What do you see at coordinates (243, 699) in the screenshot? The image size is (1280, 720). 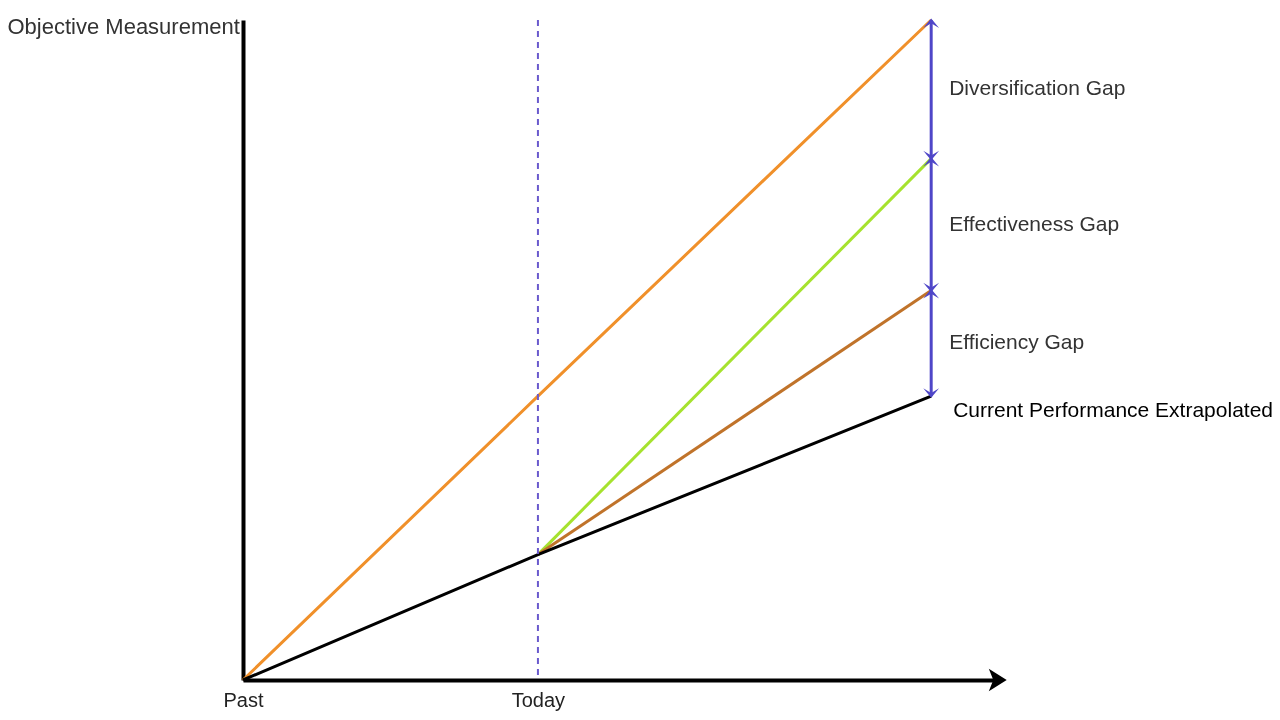 I see `x-tick-label: Past` at bounding box center [243, 699].